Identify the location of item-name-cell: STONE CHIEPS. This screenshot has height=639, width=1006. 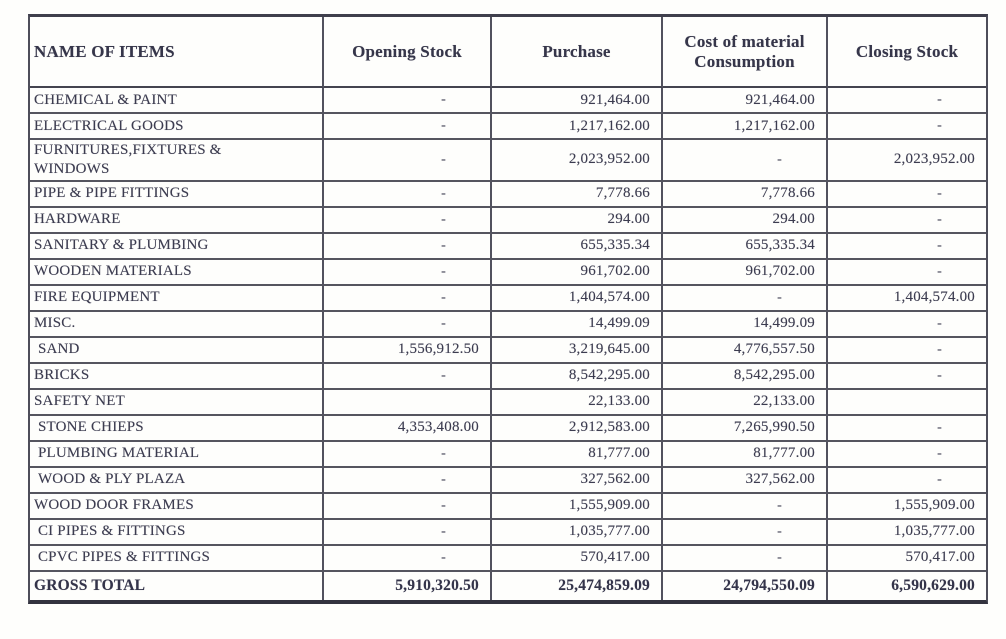
(177, 428).